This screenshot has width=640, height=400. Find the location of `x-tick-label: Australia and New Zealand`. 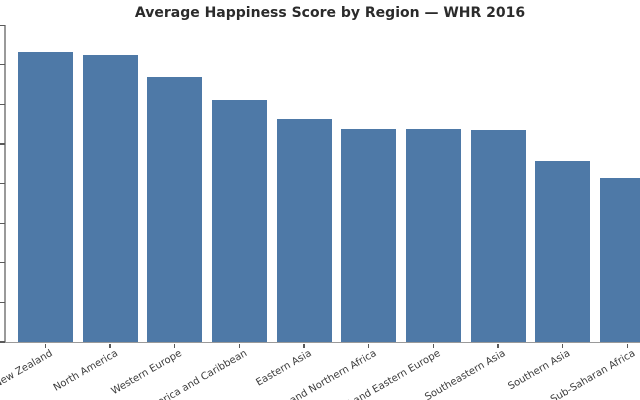

x-tick-label: Australia and New Zealand is located at coordinates (28, 374).